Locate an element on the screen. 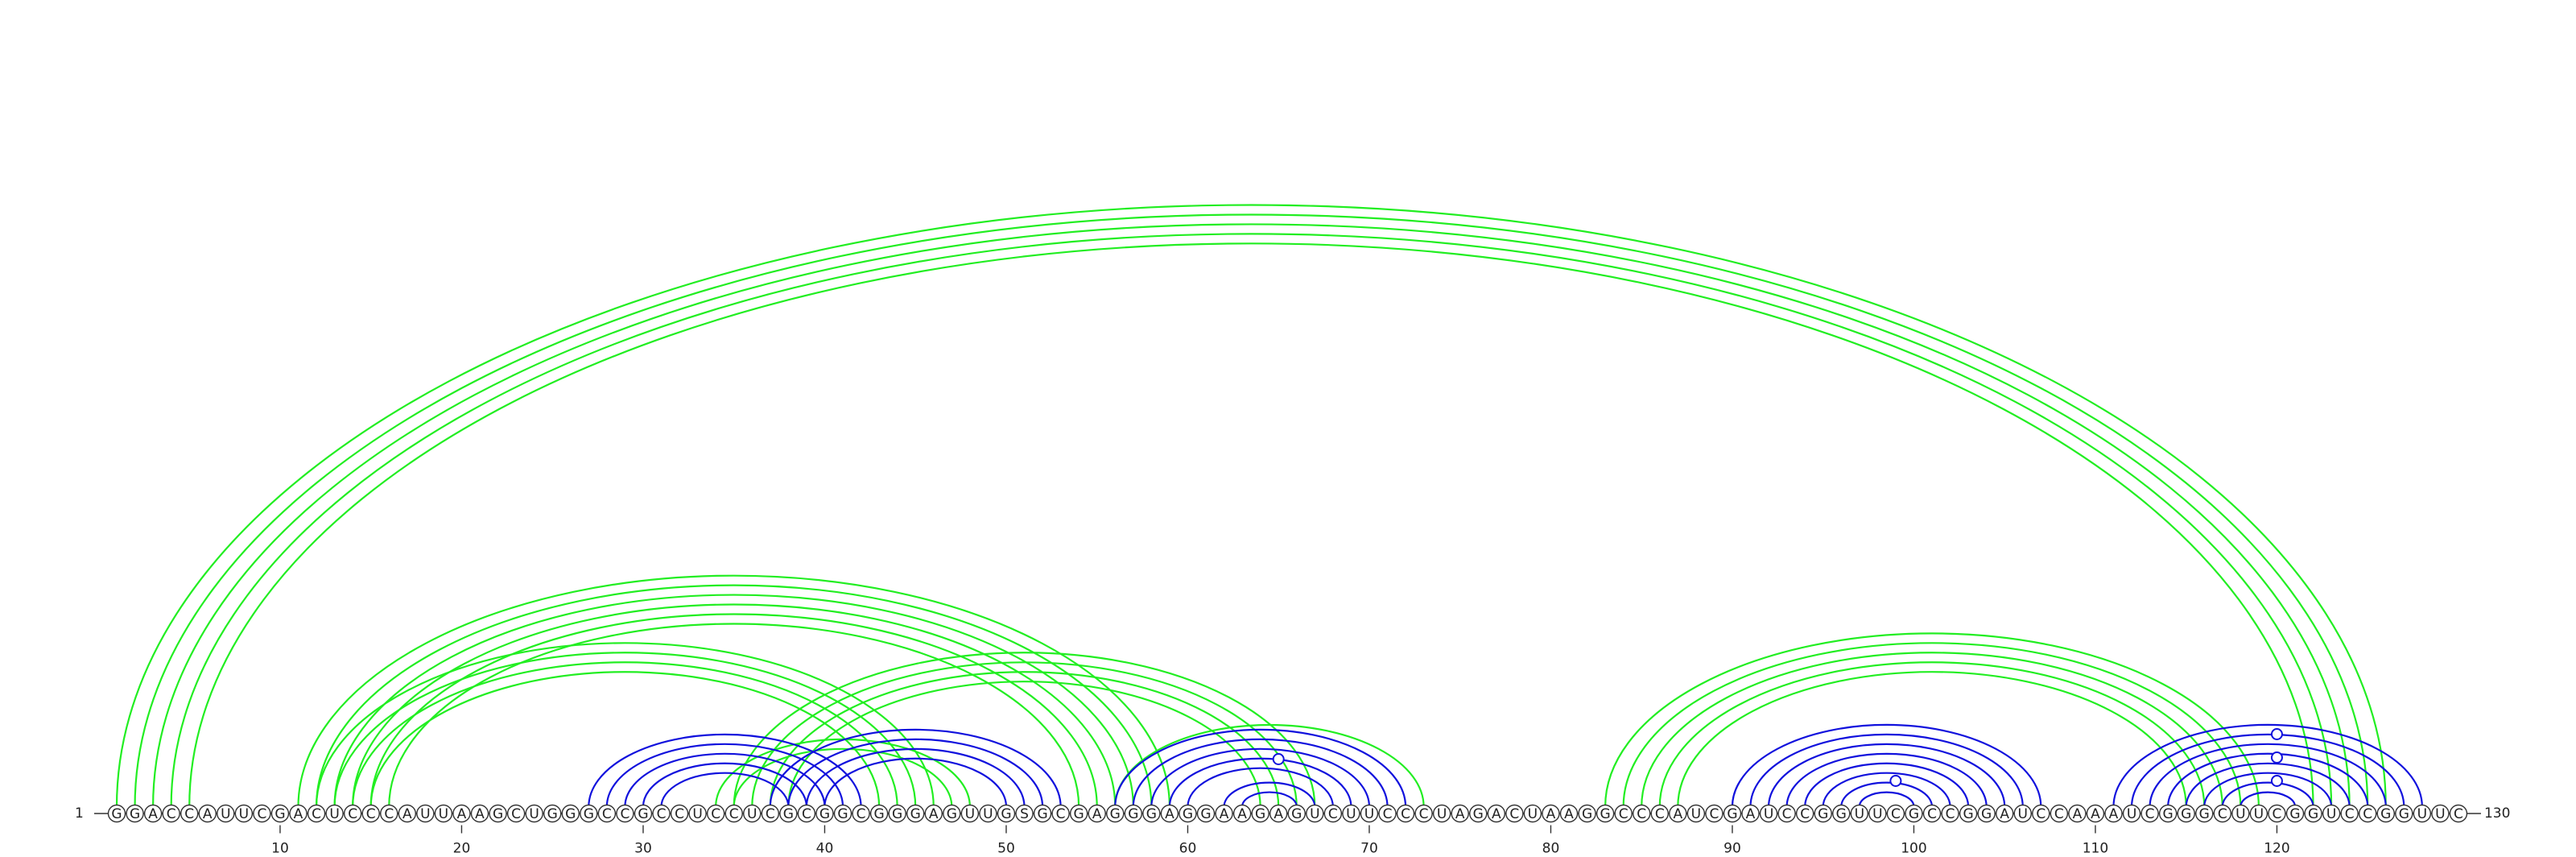 The image size is (2576, 857). markers-layer is located at coordinates (1777, 757).